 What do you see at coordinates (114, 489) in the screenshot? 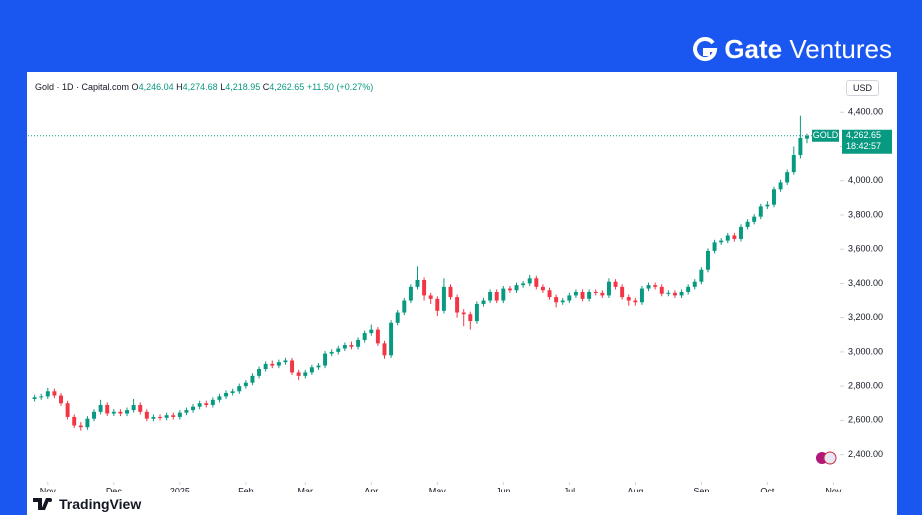
I see `x-tick-label: Dec` at bounding box center [114, 489].